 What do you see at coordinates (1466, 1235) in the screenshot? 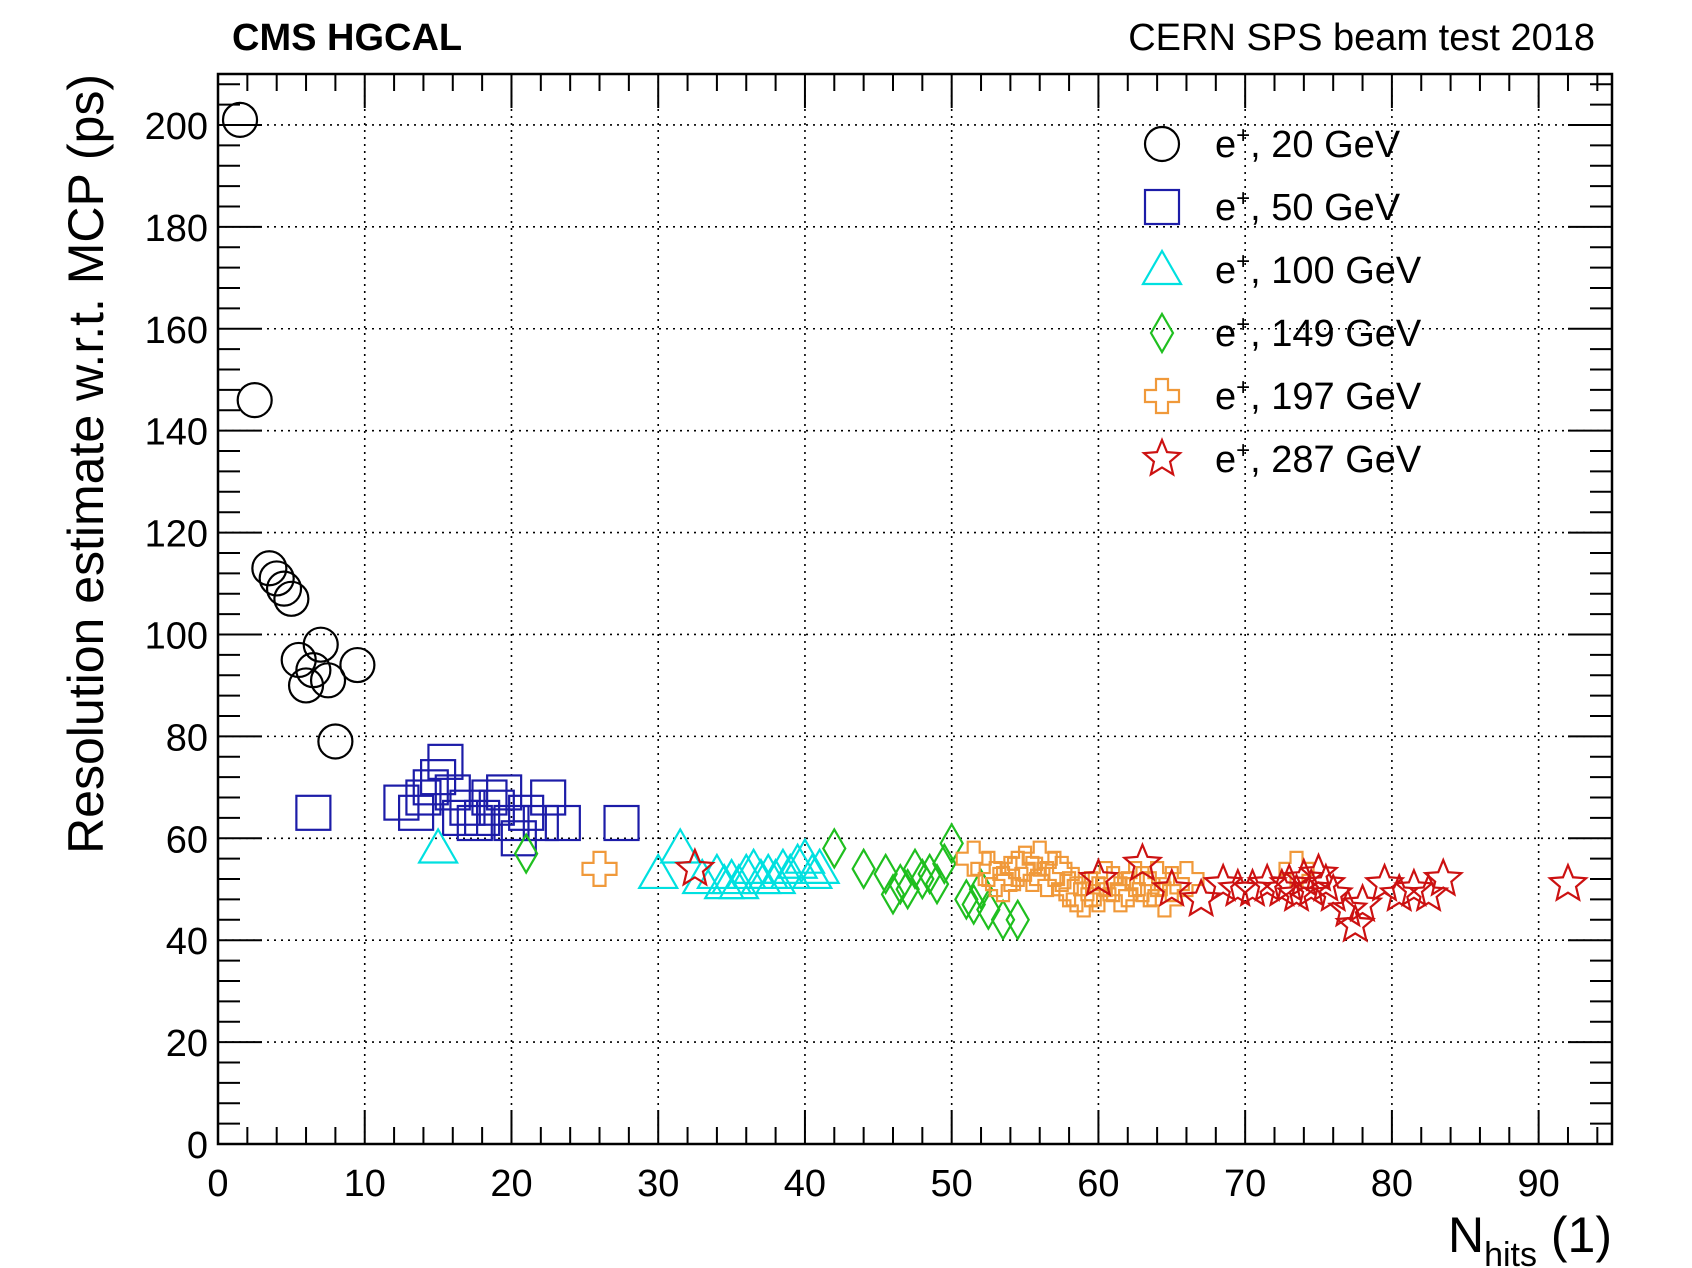
I see `x-axis-title-main: N` at bounding box center [1466, 1235].